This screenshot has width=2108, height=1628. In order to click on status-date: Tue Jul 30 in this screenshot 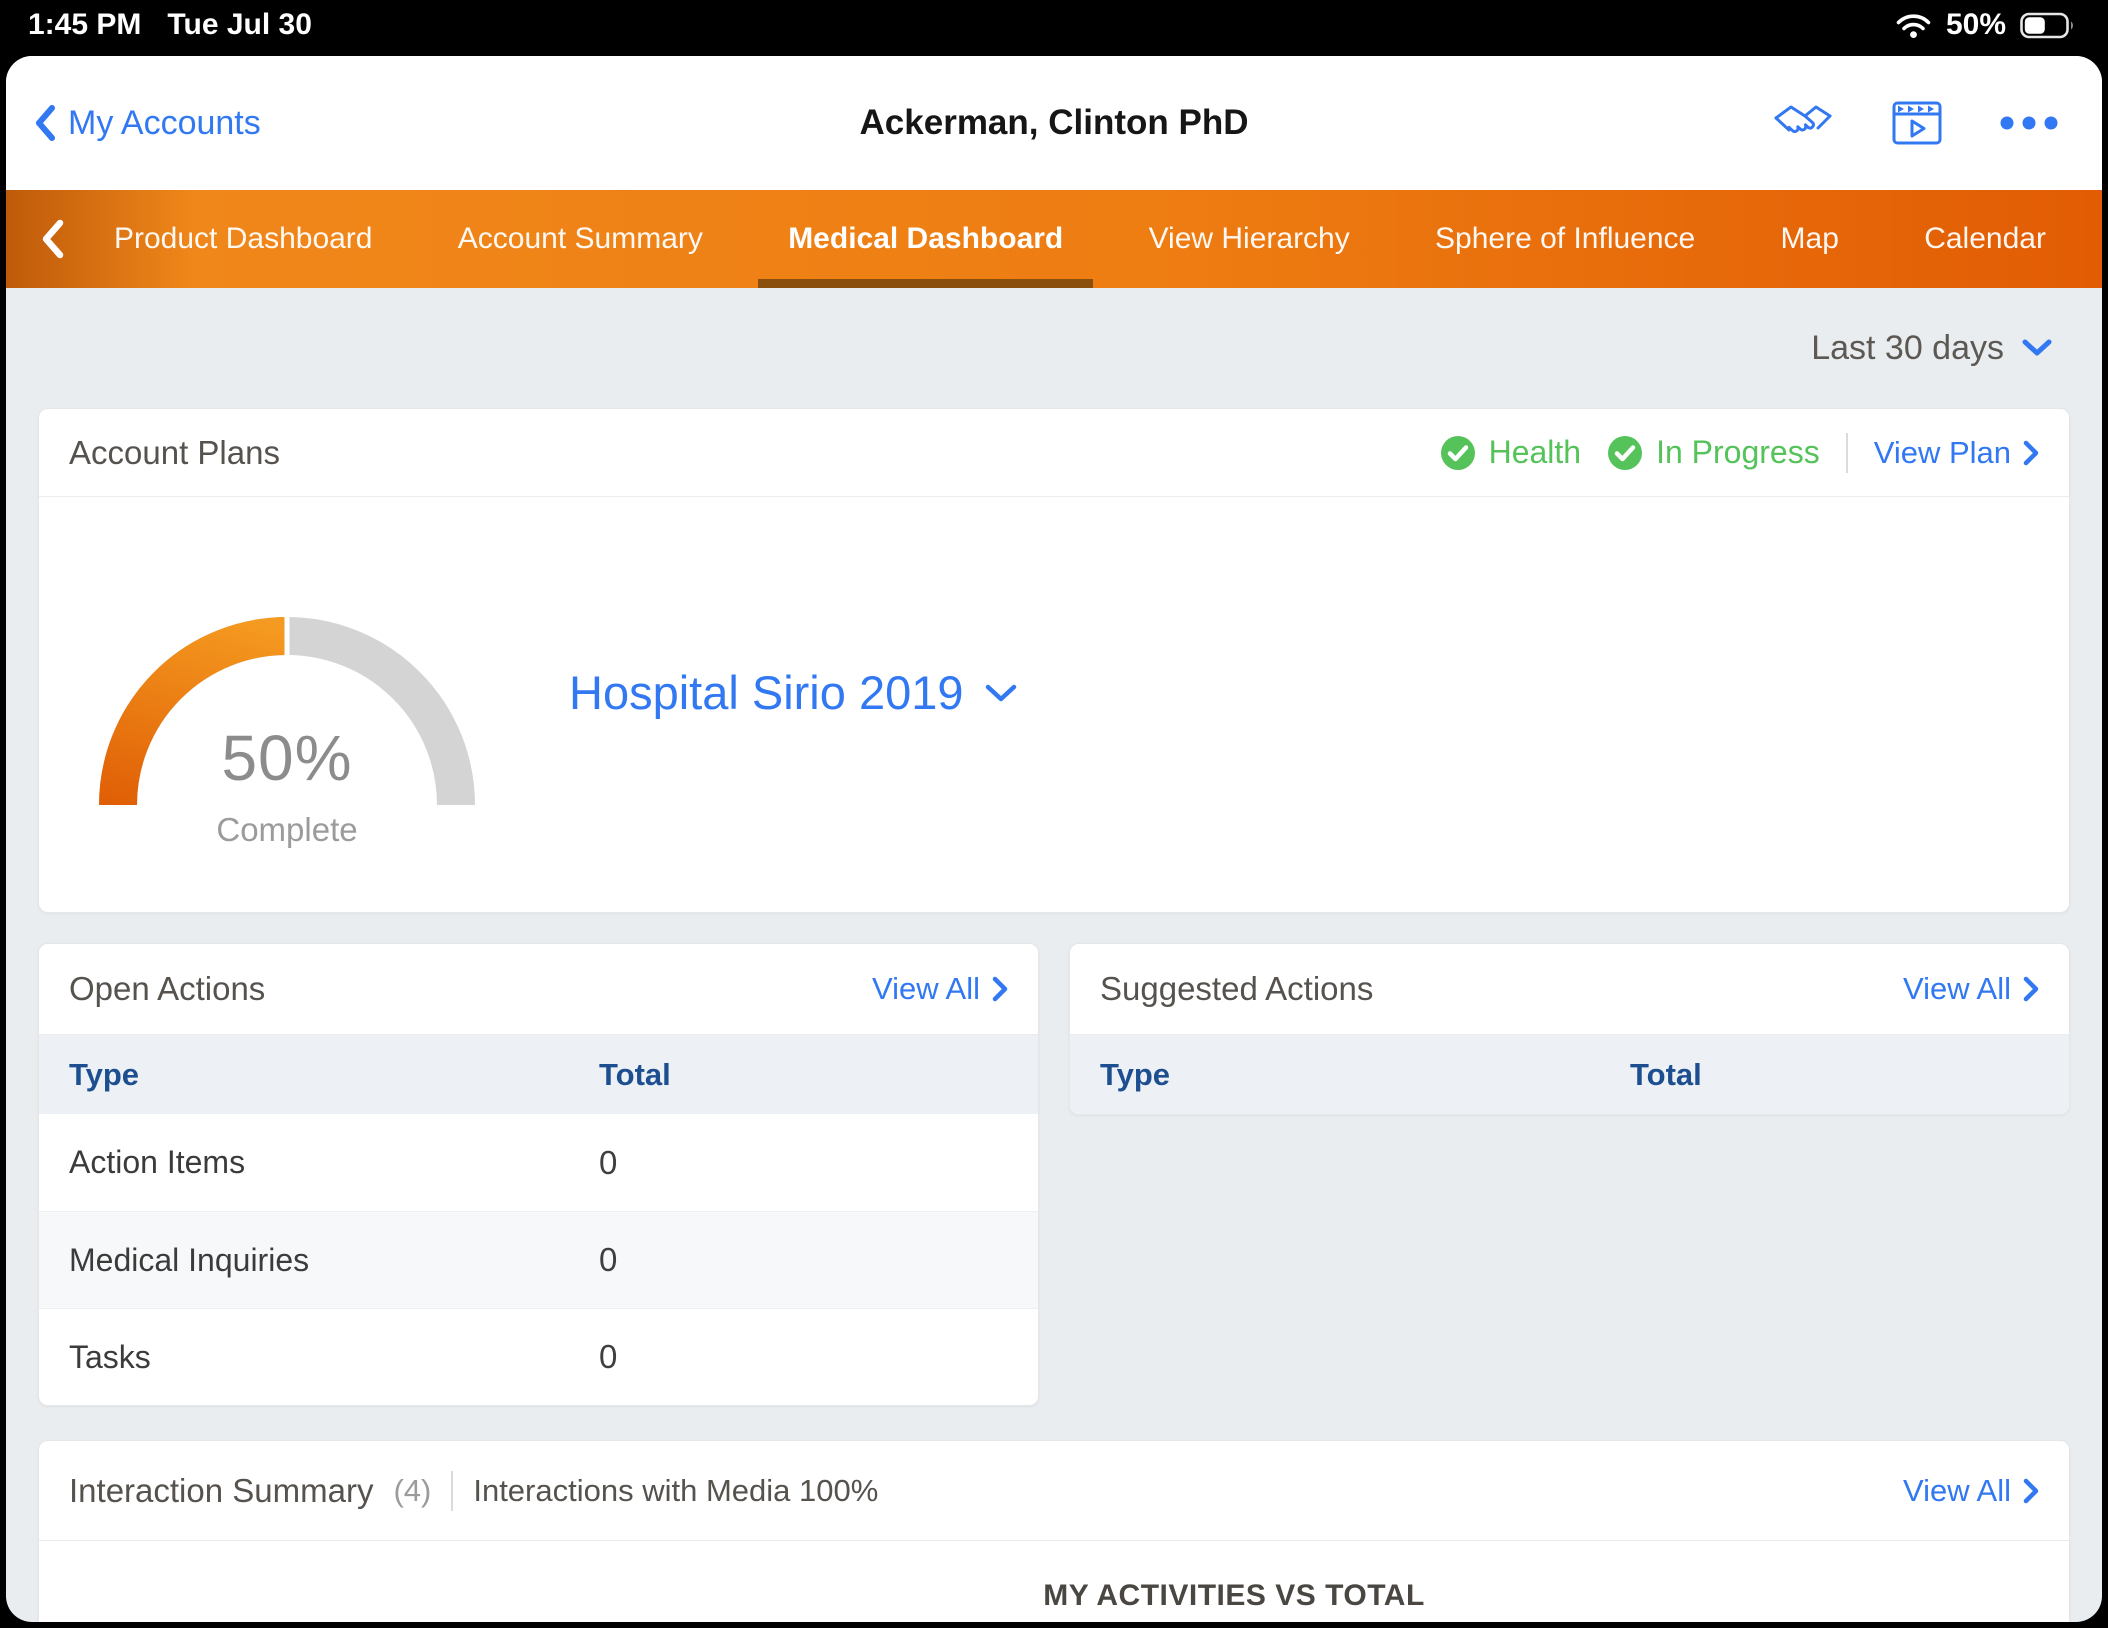, I will do `click(239, 24)`.